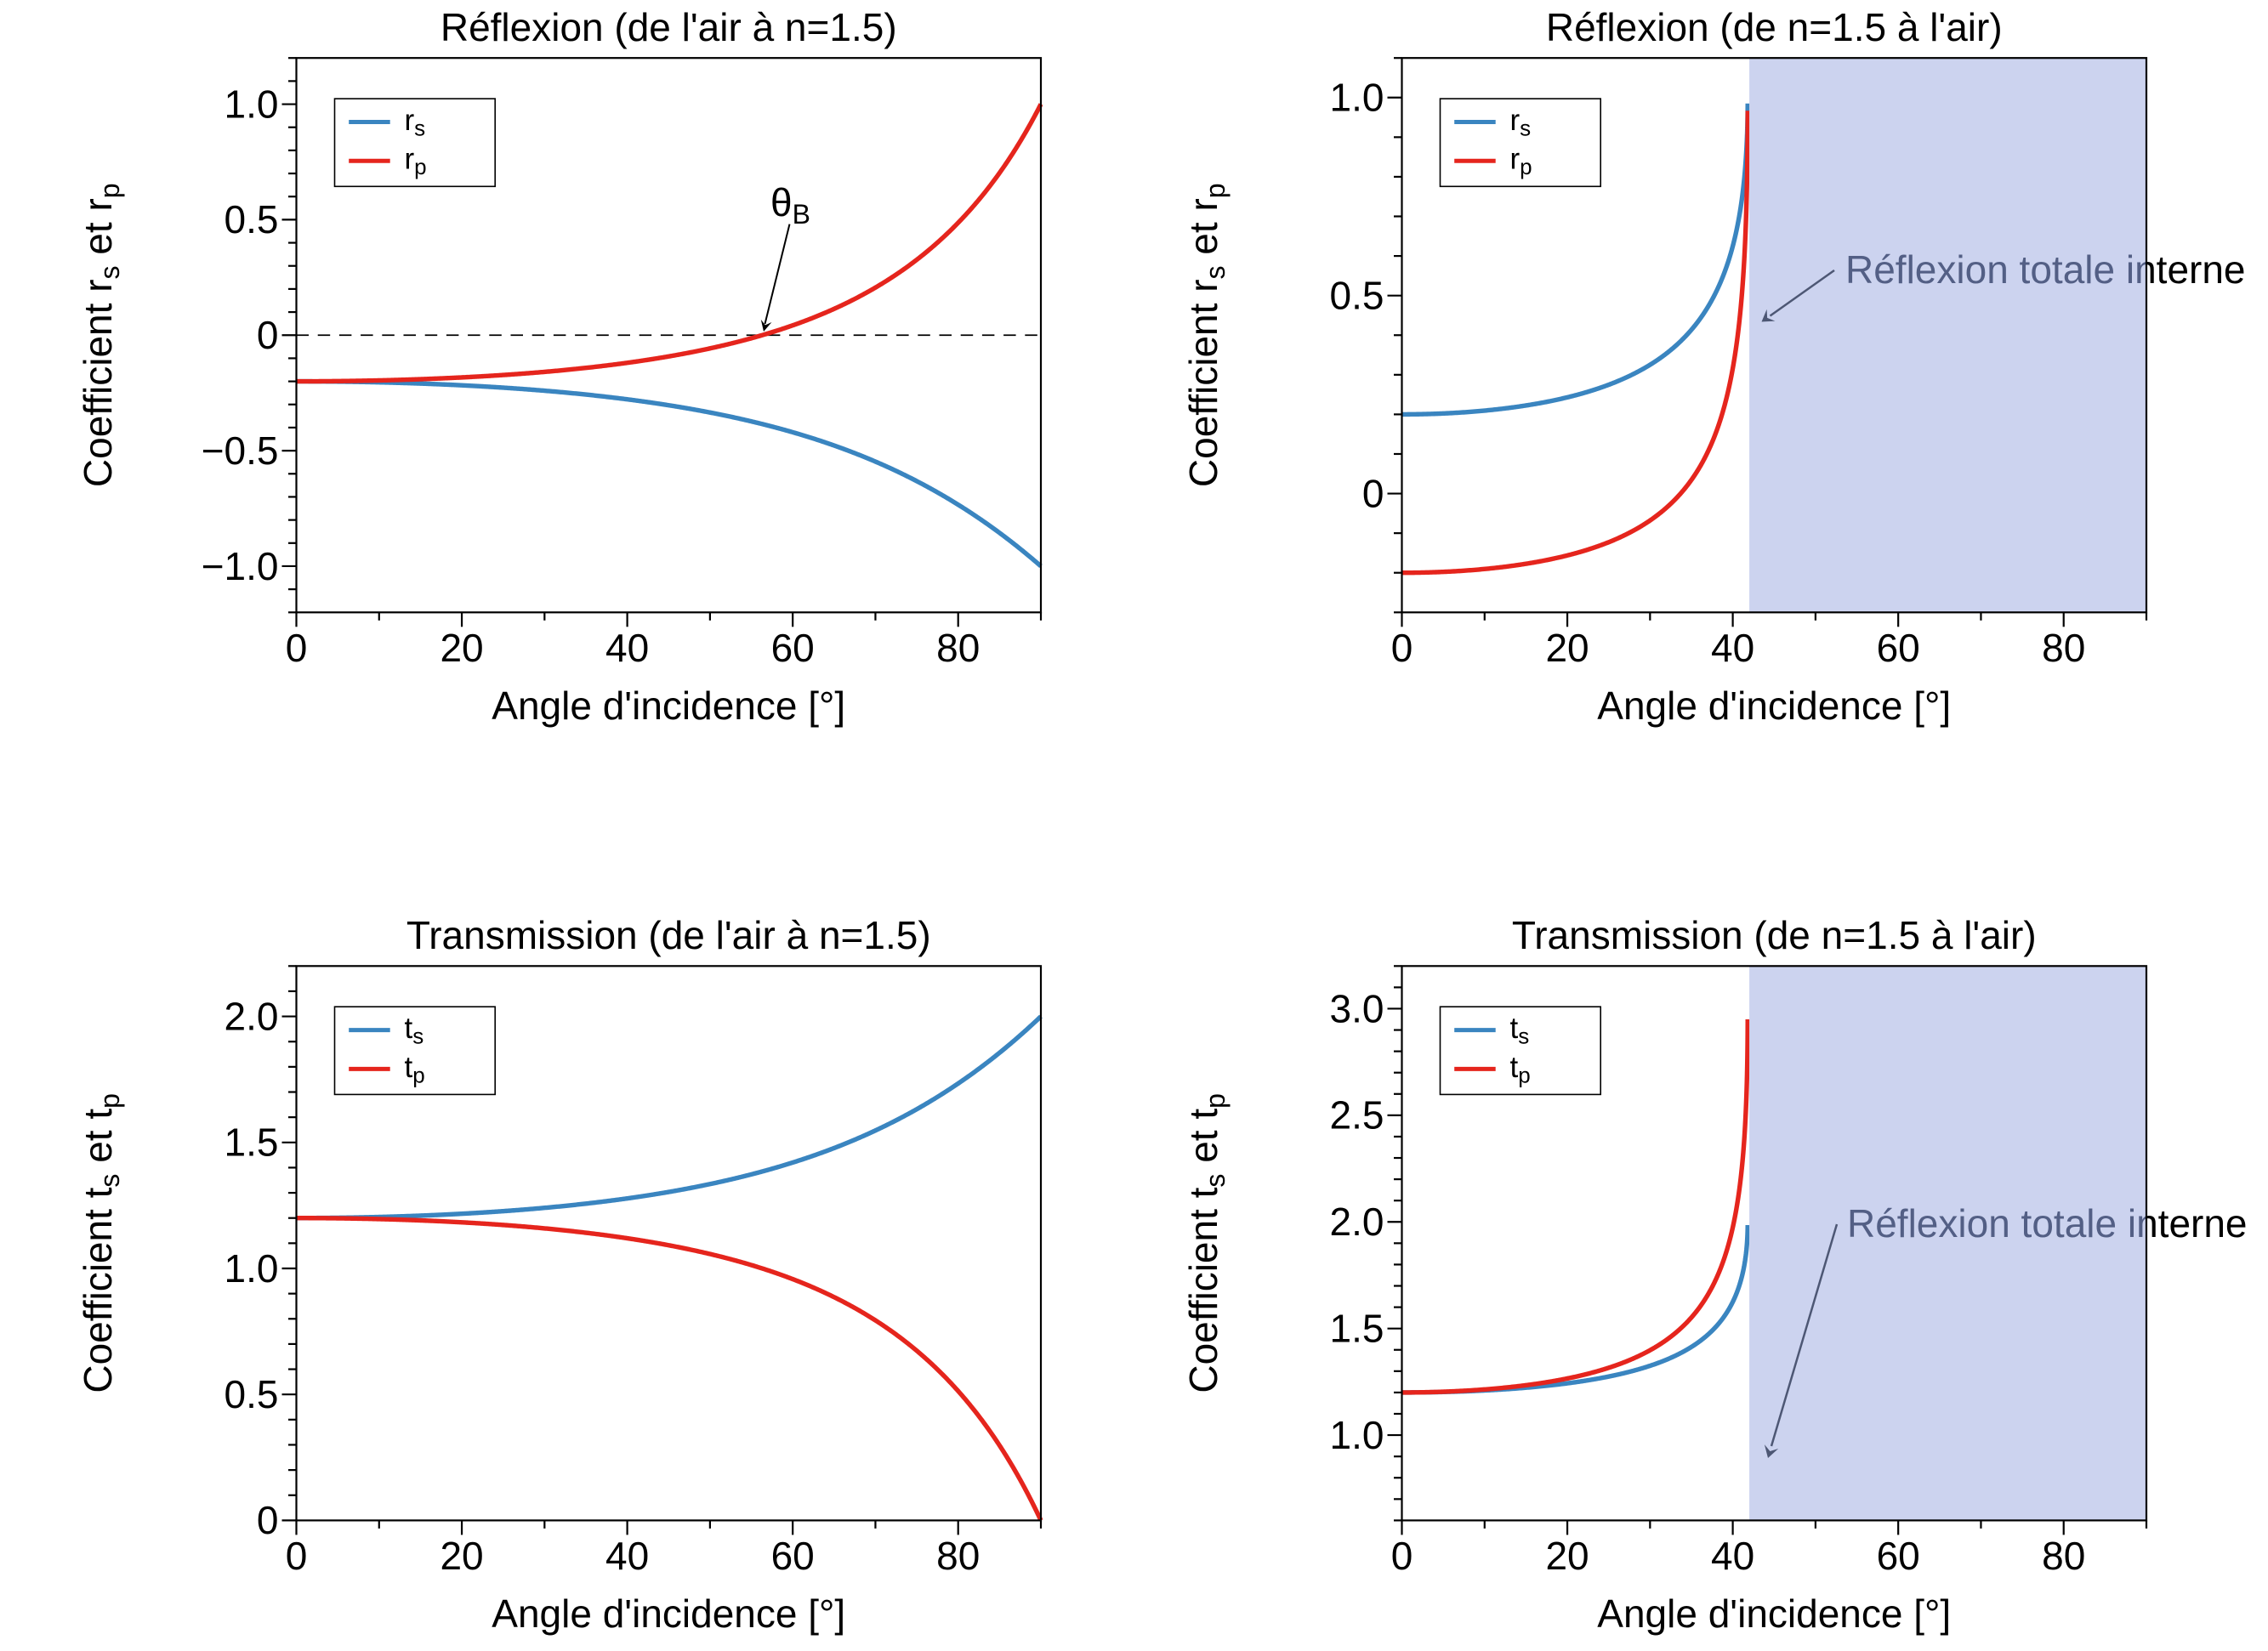 The height and width of the screenshot is (1651, 2268). Describe the element at coordinates (1774, 935) in the screenshot. I see `svg-text:Transmission (de n=1.5 à l'air: Transmission (de n=1.5 à l'air)` at that location.